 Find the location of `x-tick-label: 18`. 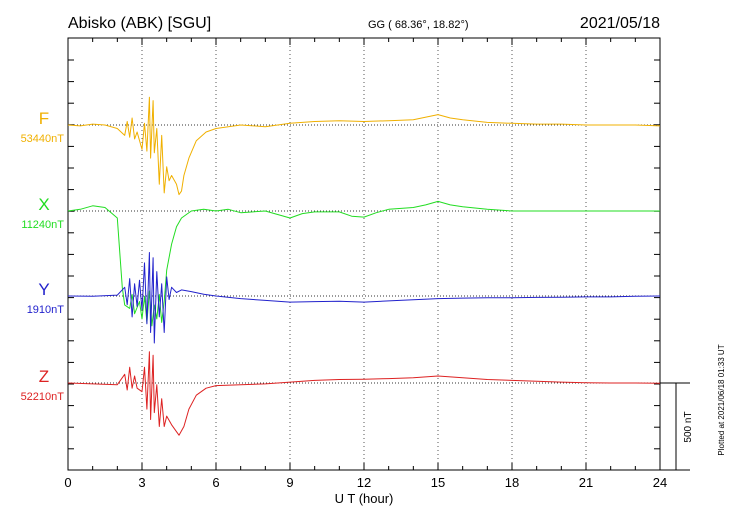

x-tick-label: 18 is located at coordinates (512, 482).